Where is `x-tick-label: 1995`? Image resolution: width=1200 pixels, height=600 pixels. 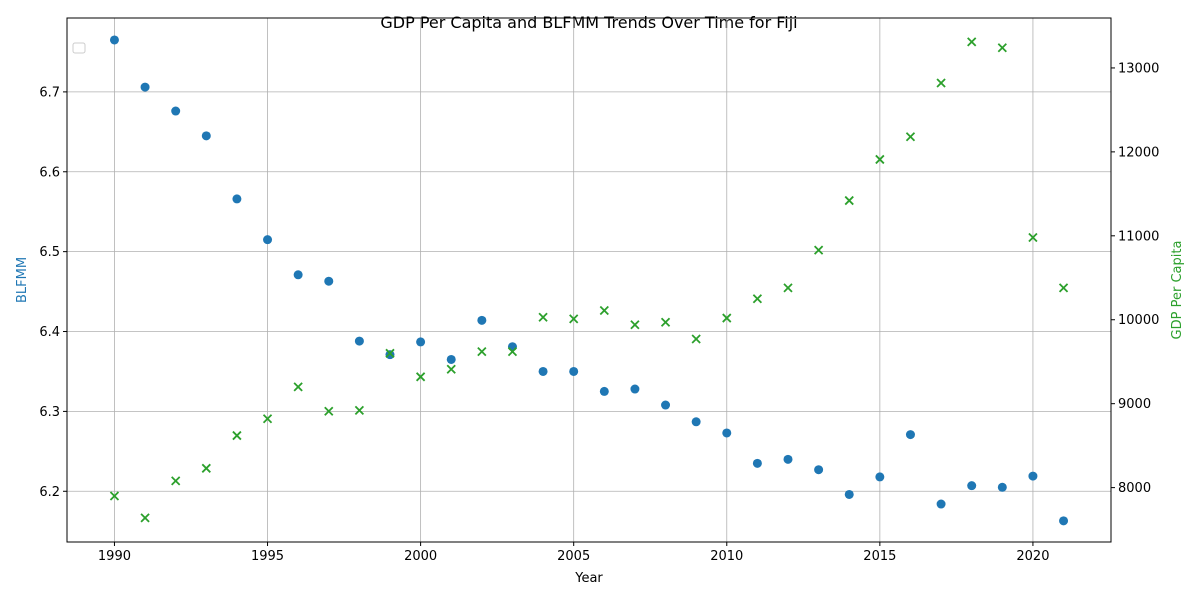
x-tick-label: 1995 is located at coordinates (267, 556).